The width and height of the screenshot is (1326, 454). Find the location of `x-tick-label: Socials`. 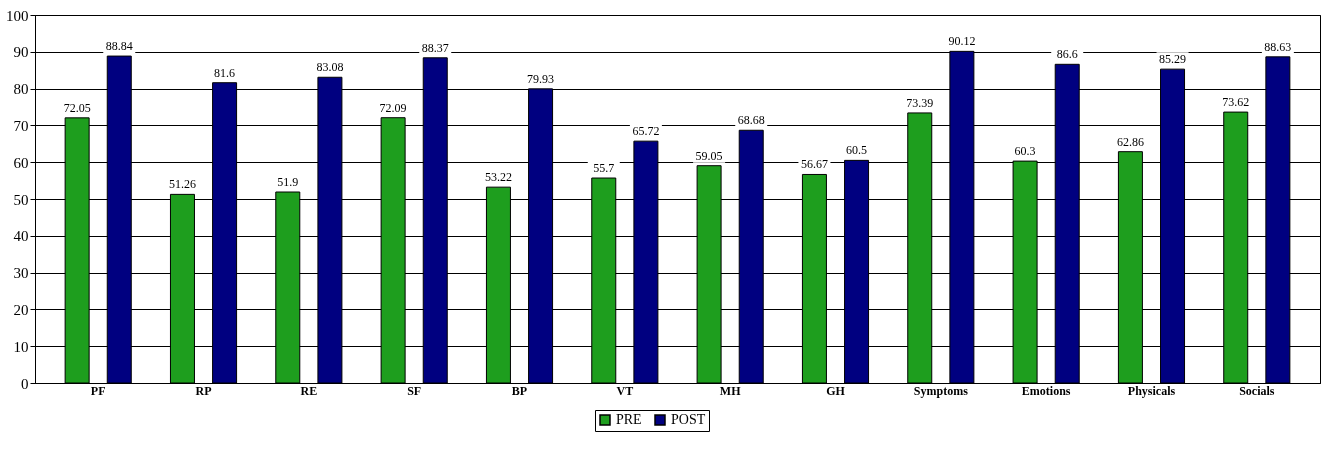

x-tick-label: Socials is located at coordinates (1257, 390).